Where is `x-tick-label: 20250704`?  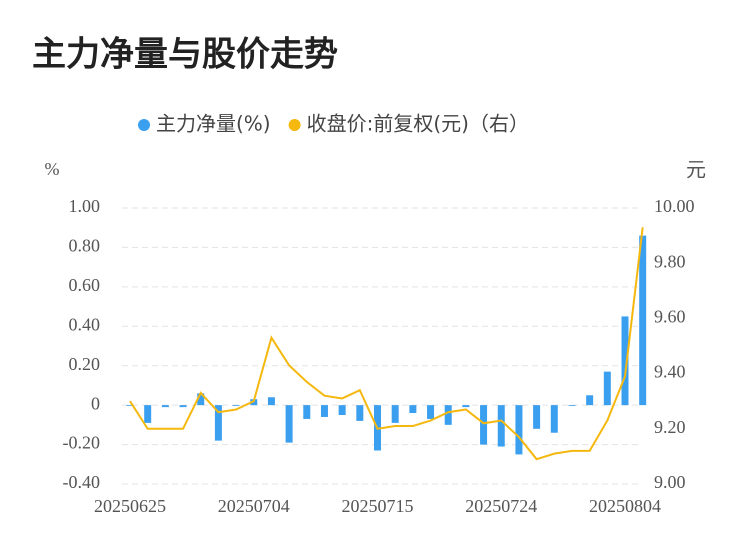 x-tick-label: 20250704 is located at coordinates (254, 506).